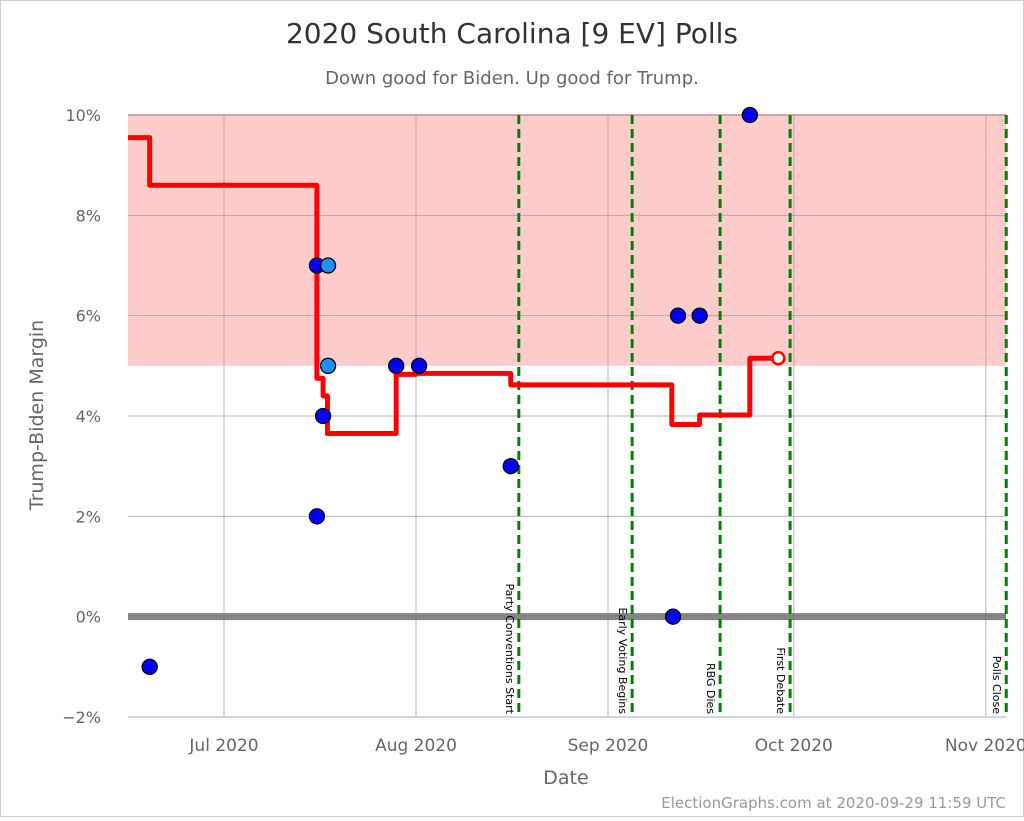 This screenshot has width=1024, height=821. Describe the element at coordinates (88, 416) in the screenshot. I see `y-tick-label: 4%` at that location.